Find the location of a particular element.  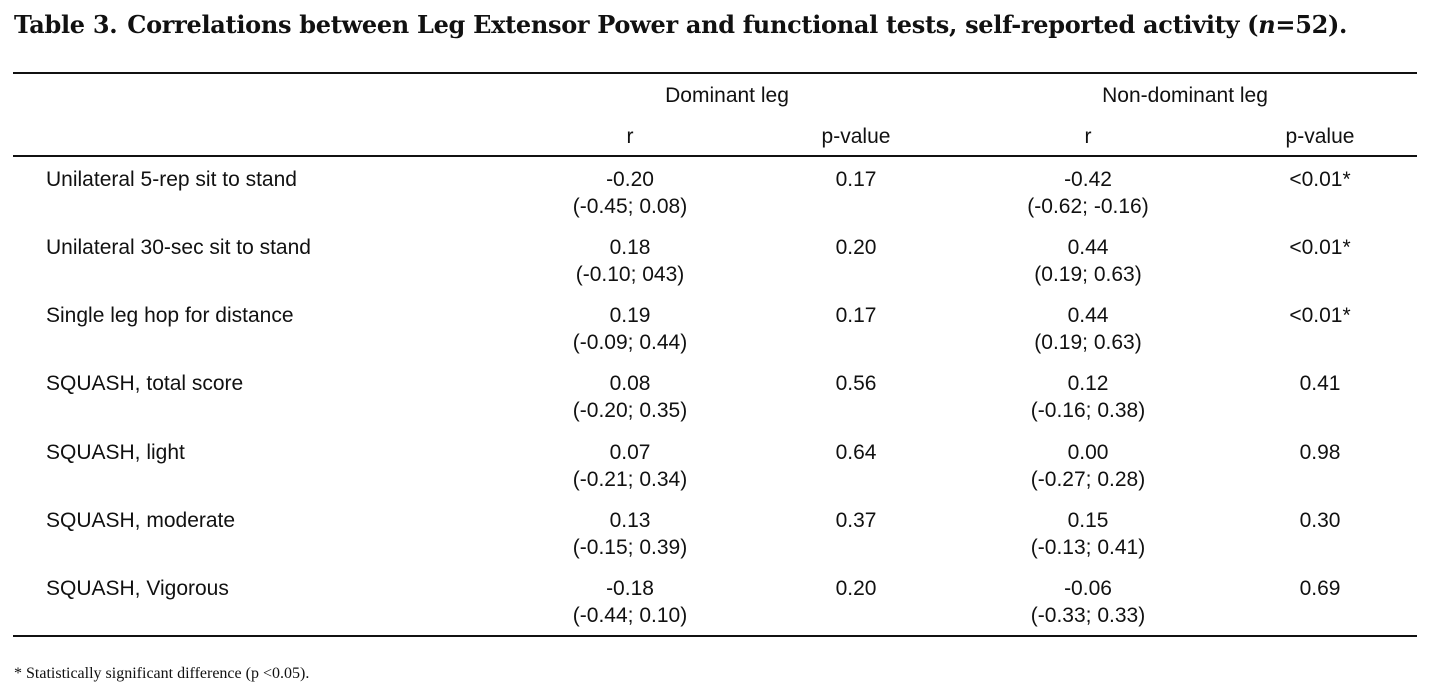

dominant-ci-value: (-0.20; 0.35) is located at coordinates (630, 410).